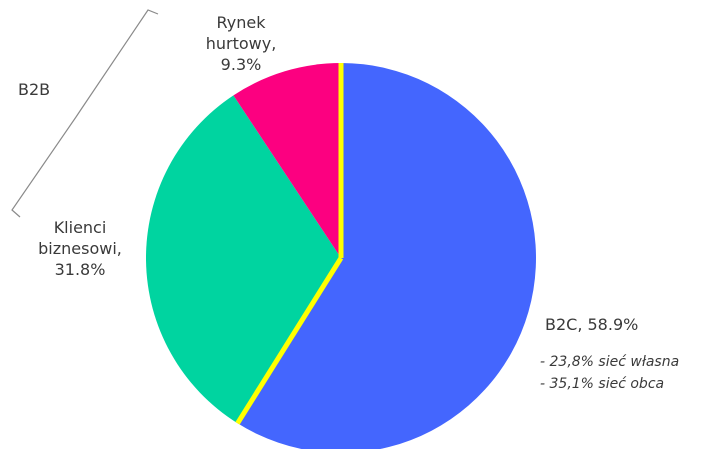  Describe the element at coordinates (592, 324) in the screenshot. I see `slice-label-b2c: B2C, 58.9%` at that location.